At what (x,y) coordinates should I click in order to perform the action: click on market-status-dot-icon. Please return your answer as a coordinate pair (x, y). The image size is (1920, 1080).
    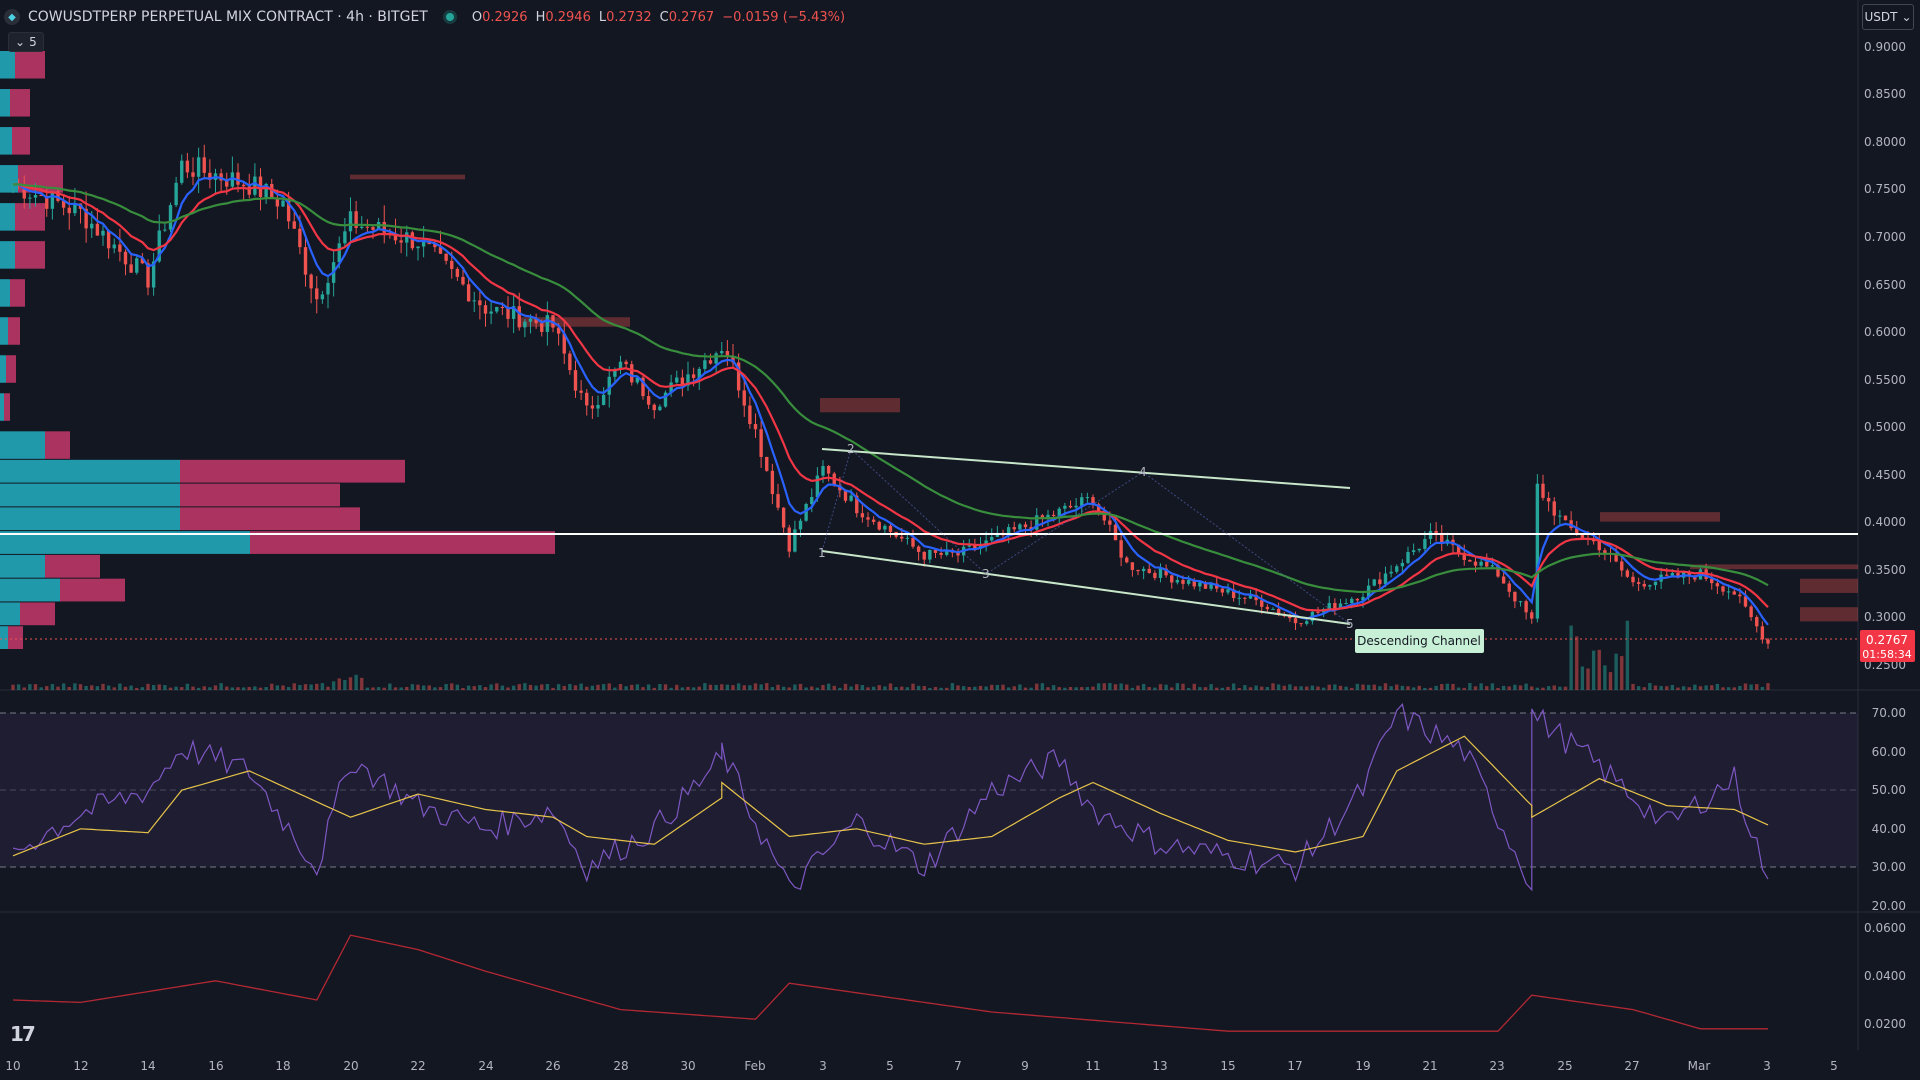
    Looking at the image, I should click on (449, 17).